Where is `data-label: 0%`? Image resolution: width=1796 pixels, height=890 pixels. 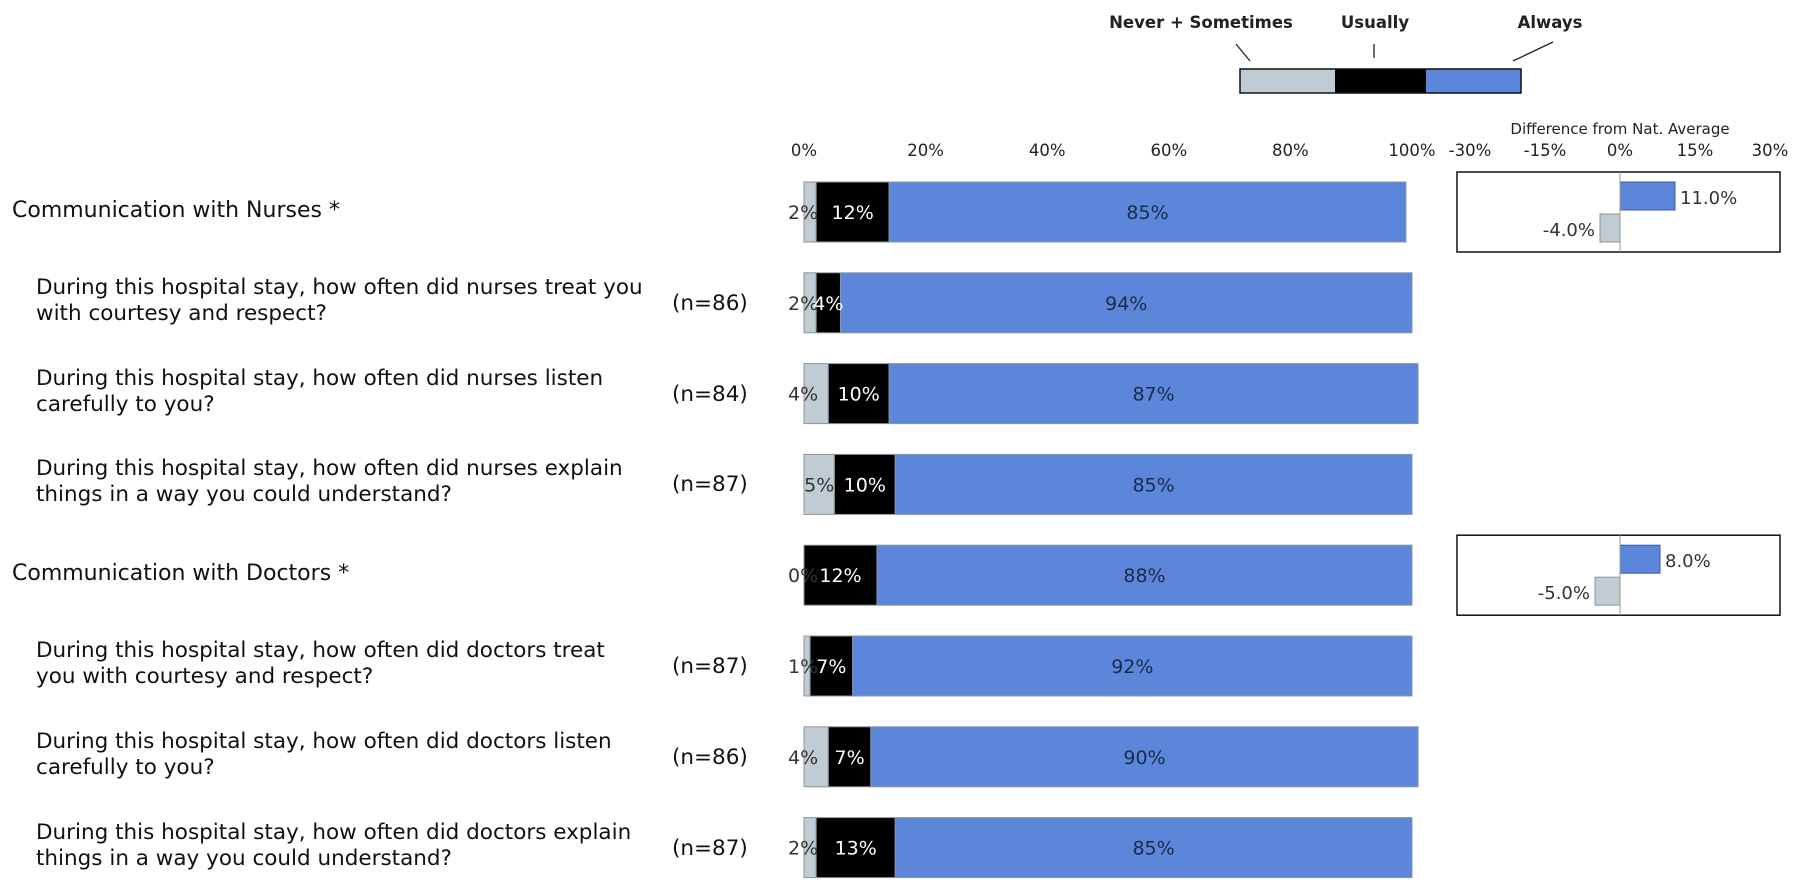
data-label: 0% is located at coordinates (803, 576).